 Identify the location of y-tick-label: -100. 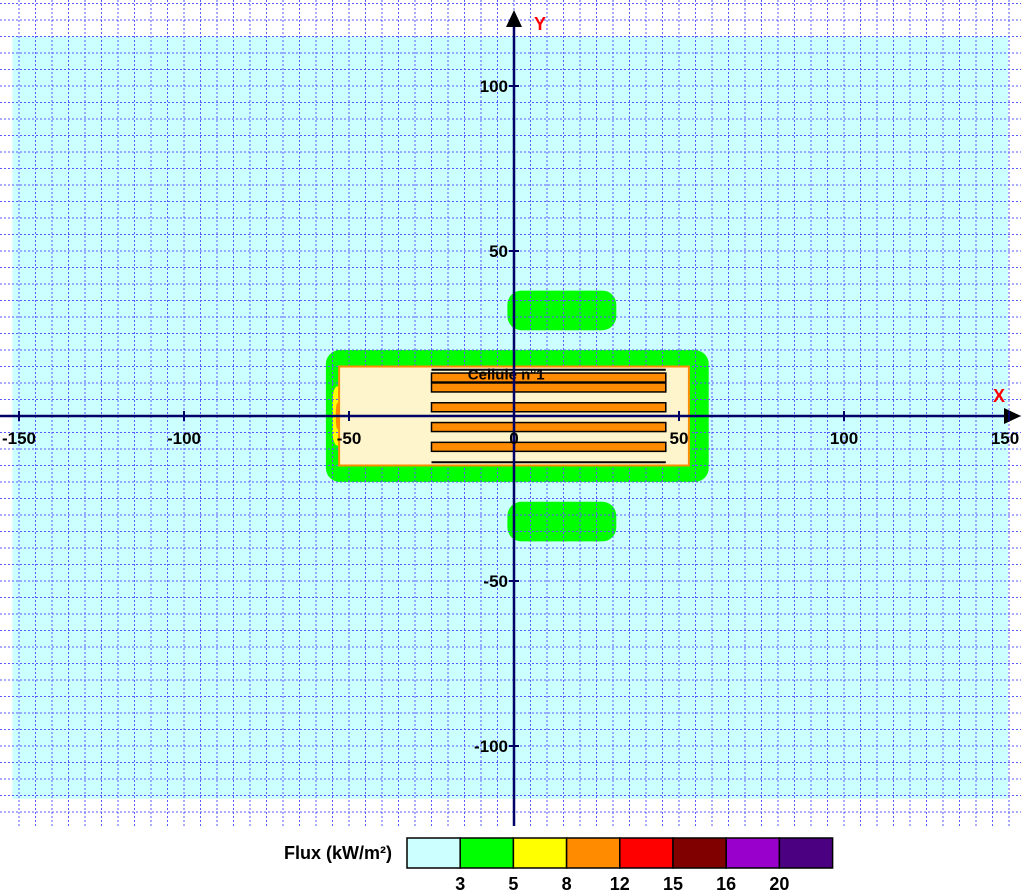
(491, 746).